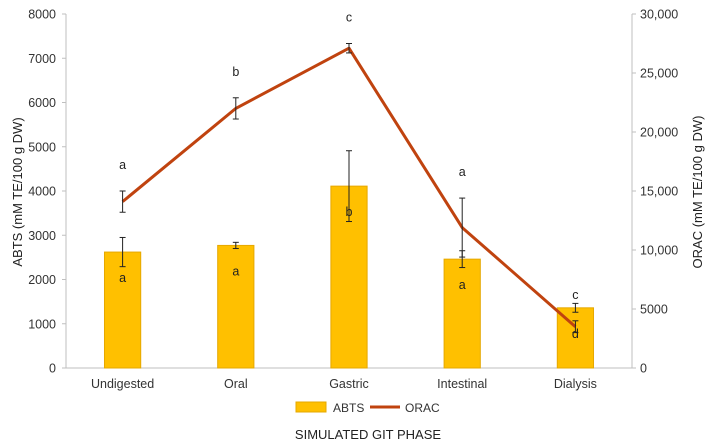  I want to click on left-tick-label: 1000, so click(42, 324).